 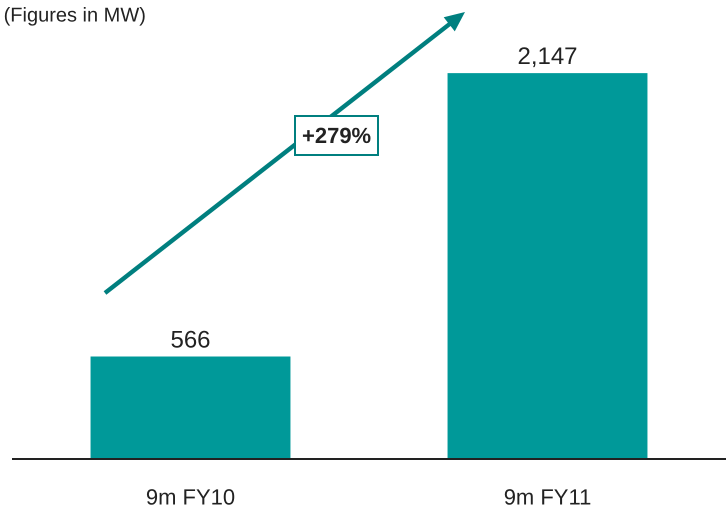 I want to click on annotation: +279%, so click(x=337, y=135).